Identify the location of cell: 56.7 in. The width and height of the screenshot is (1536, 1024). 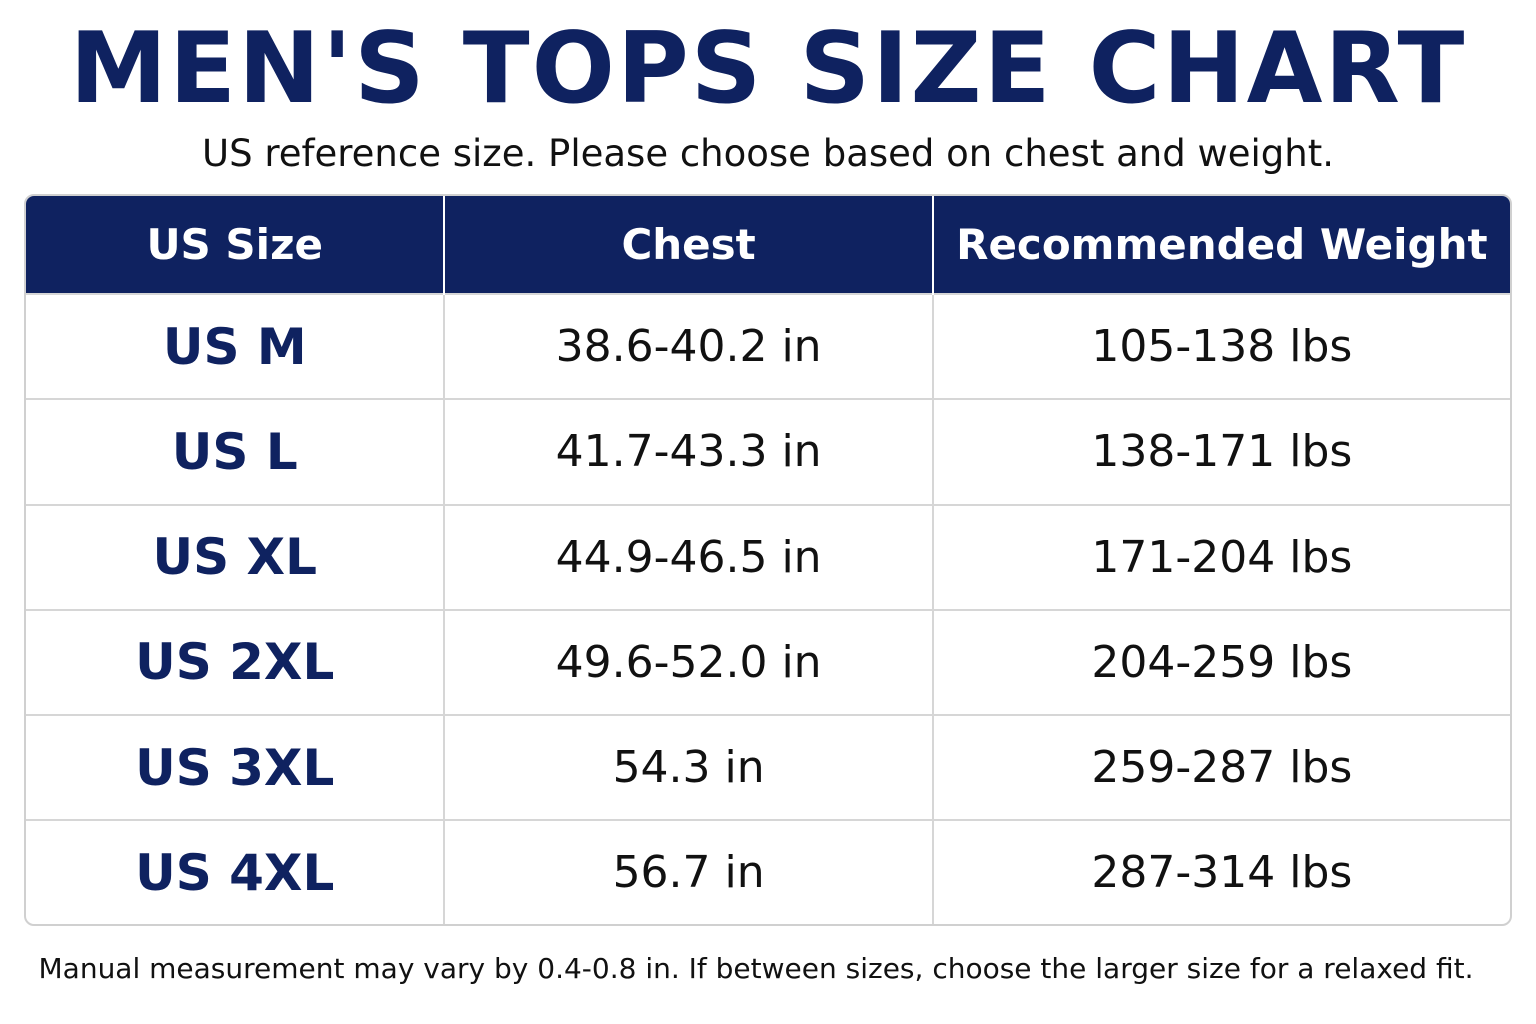
(689, 871).